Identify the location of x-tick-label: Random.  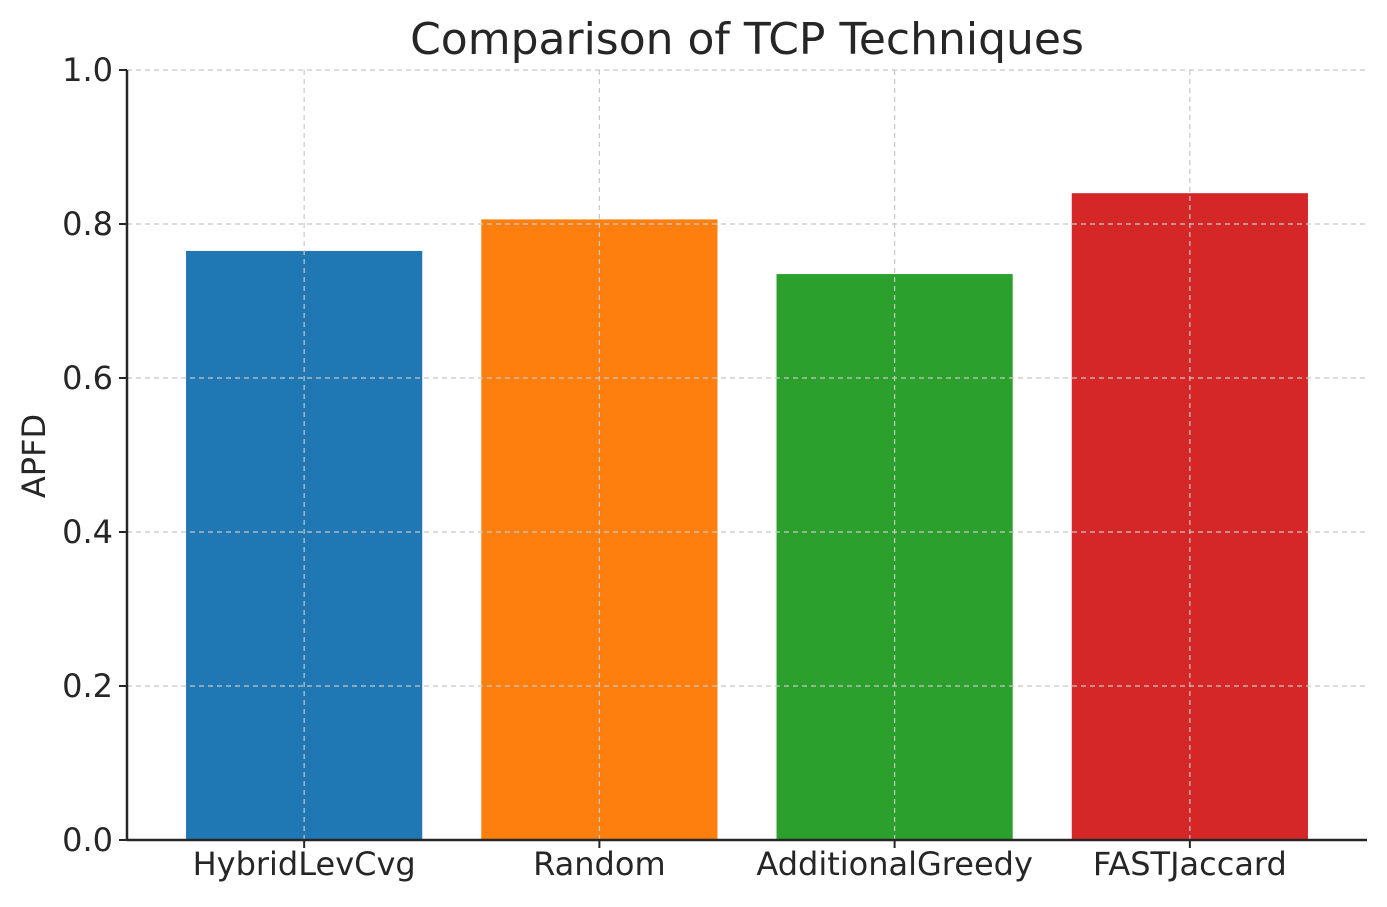
(599, 864).